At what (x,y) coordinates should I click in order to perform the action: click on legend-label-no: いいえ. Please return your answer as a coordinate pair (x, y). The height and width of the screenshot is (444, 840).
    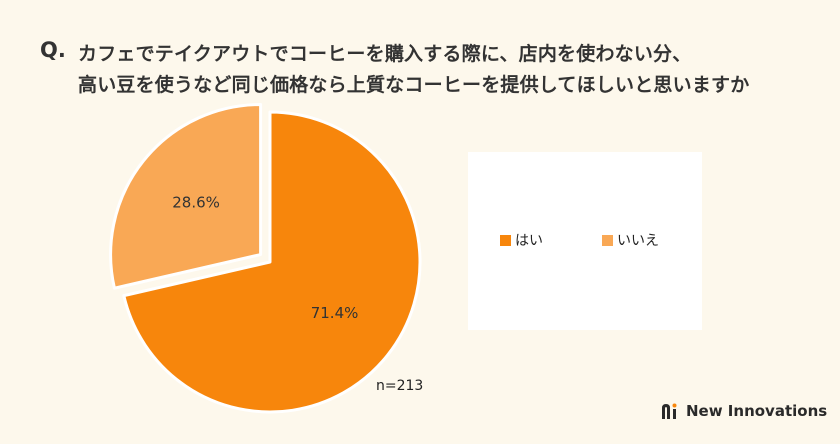
    Looking at the image, I should click on (638, 241).